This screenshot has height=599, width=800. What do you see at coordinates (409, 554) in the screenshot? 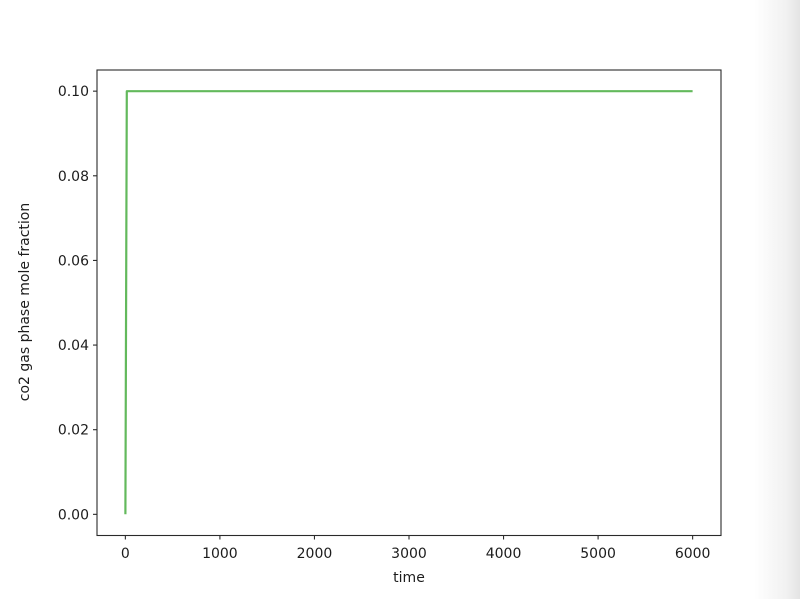
I see `x-tick-label: 3000` at bounding box center [409, 554].